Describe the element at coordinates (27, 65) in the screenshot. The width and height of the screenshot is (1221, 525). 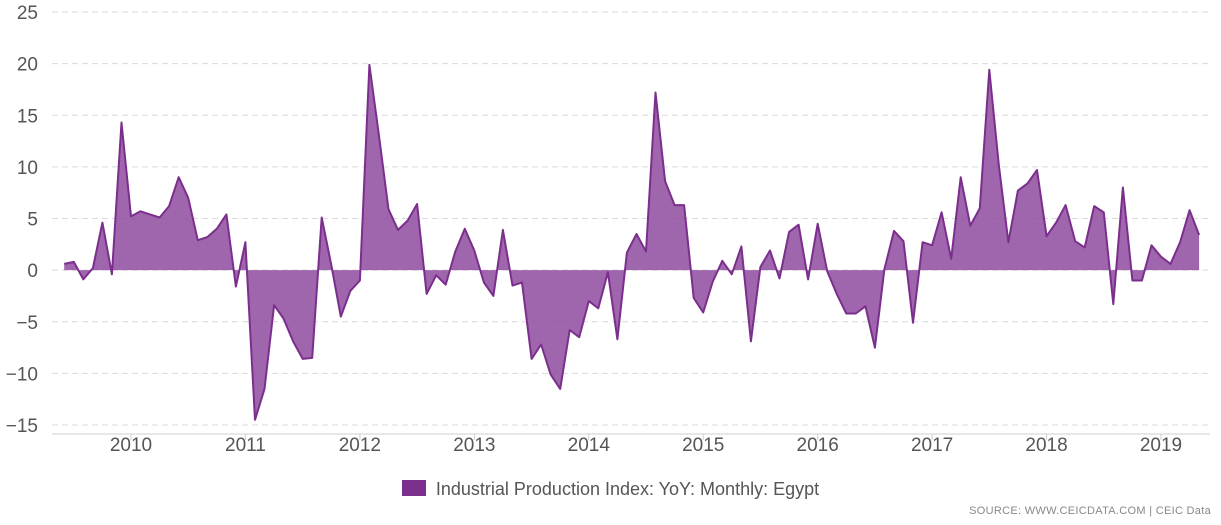
I see `y-tick-label: 20` at that location.